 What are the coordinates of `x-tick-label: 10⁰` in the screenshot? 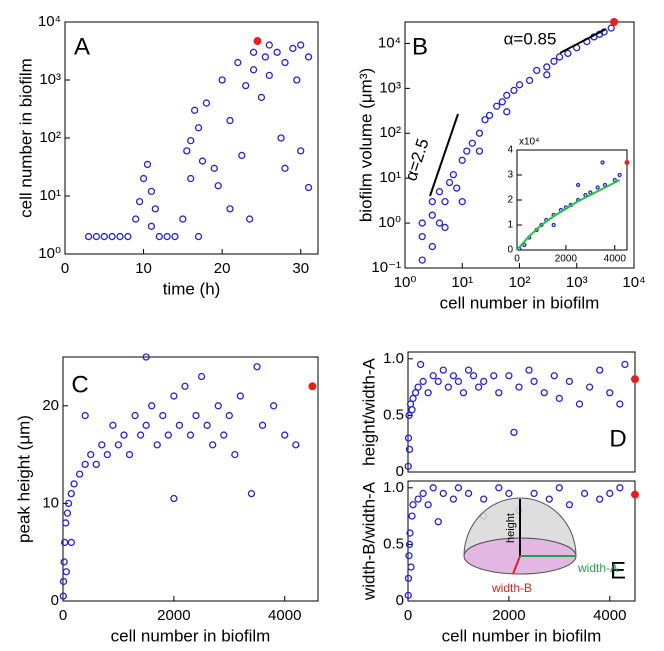 It's located at (405, 282).